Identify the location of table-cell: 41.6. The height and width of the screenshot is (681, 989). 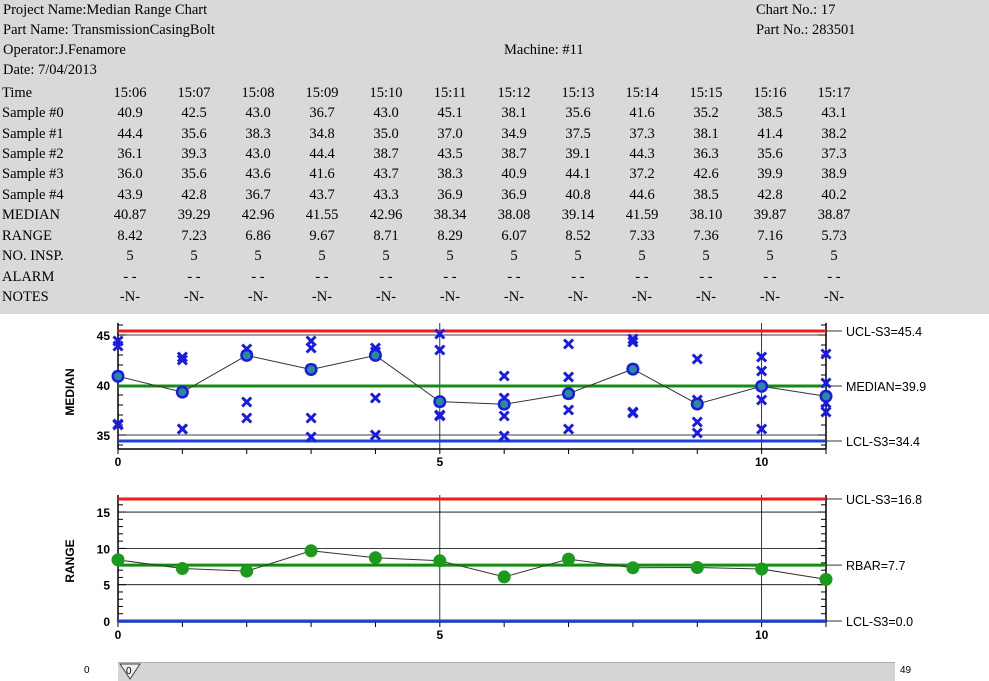
(322, 174).